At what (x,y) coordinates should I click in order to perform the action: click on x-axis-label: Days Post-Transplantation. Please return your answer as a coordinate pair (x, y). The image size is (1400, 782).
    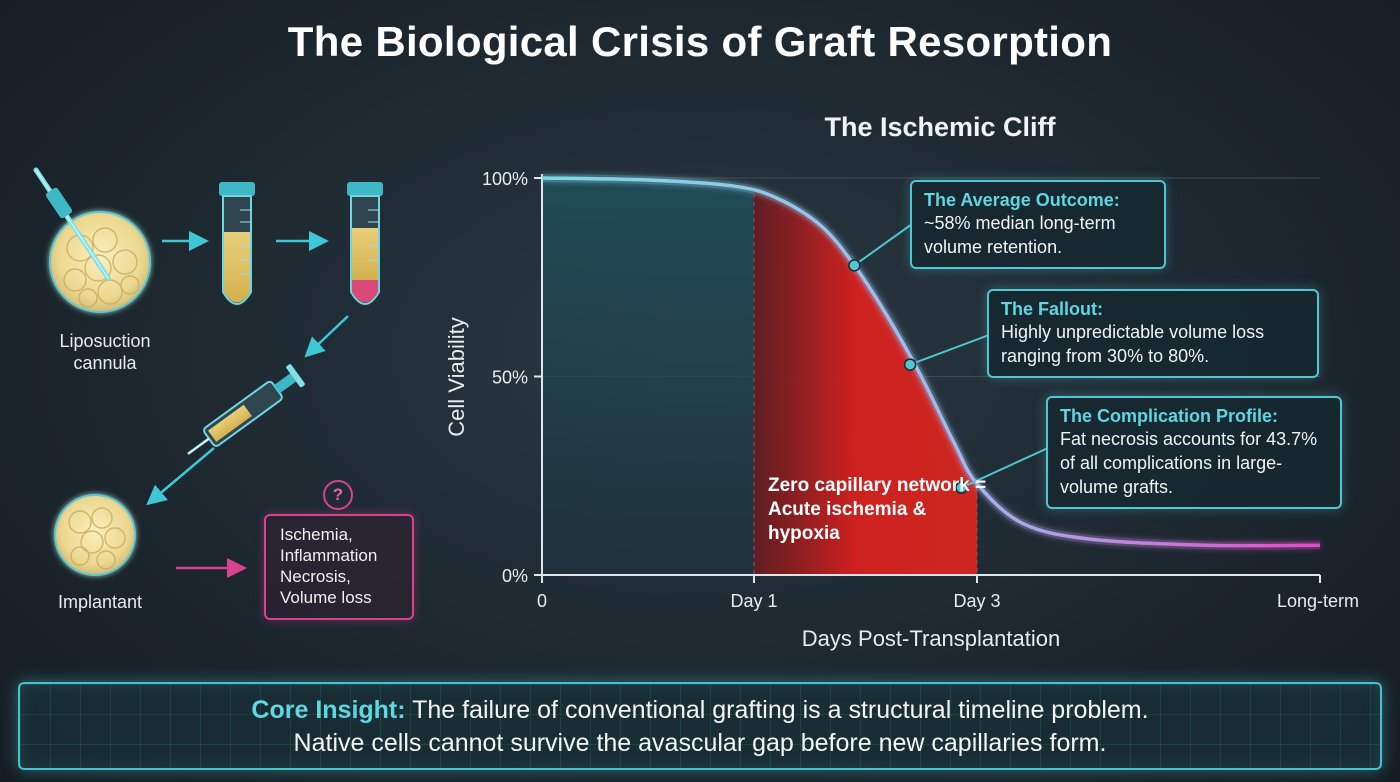
    Looking at the image, I should click on (931, 638).